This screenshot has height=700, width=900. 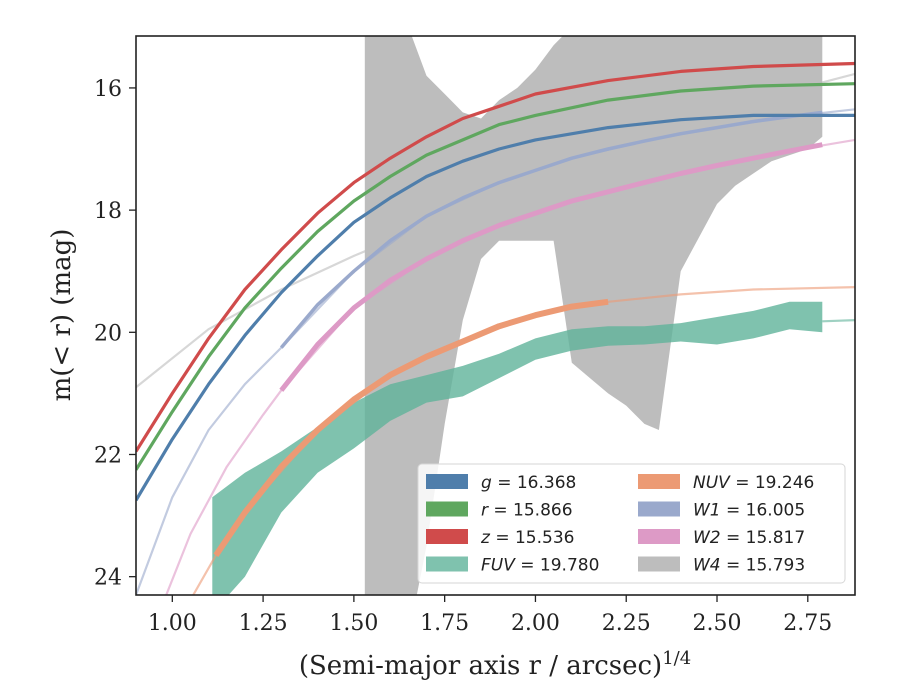 I want to click on legend-value-z: = 15.536, so click(x=532, y=538).